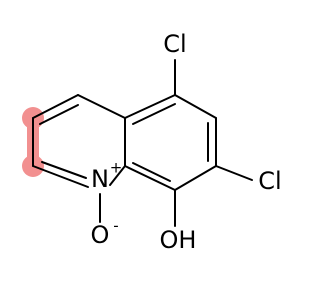 The height and width of the screenshot is (300, 320). What do you see at coordinates (100, 179) in the screenshot?
I see `atom-label: N` at bounding box center [100, 179].